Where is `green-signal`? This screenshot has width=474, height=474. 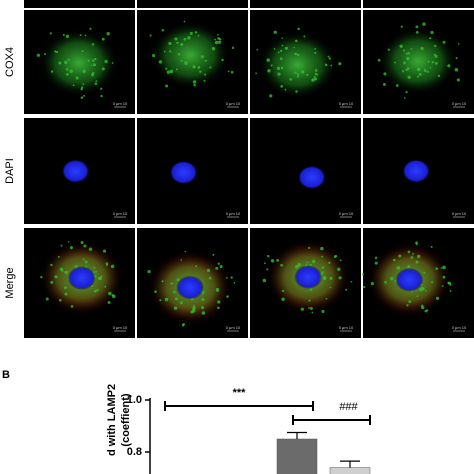 green-signal is located at coordinates (78, 62).